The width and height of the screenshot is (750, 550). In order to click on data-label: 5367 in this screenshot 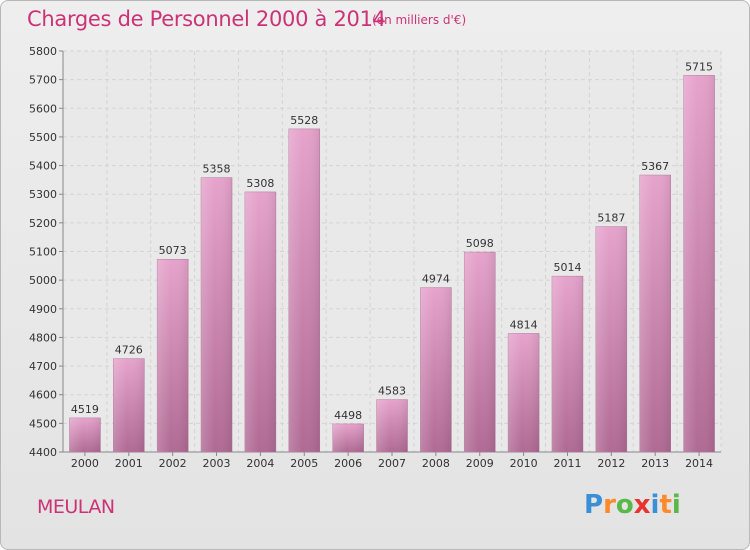, I will do `click(655, 166)`.